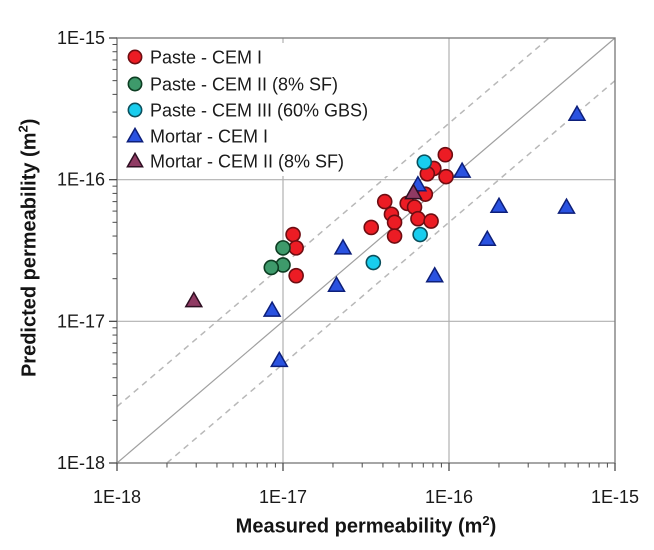 This screenshot has width=654, height=550. I want to click on y-axis-title: Predicted permeability (m2), so click(29, 247).